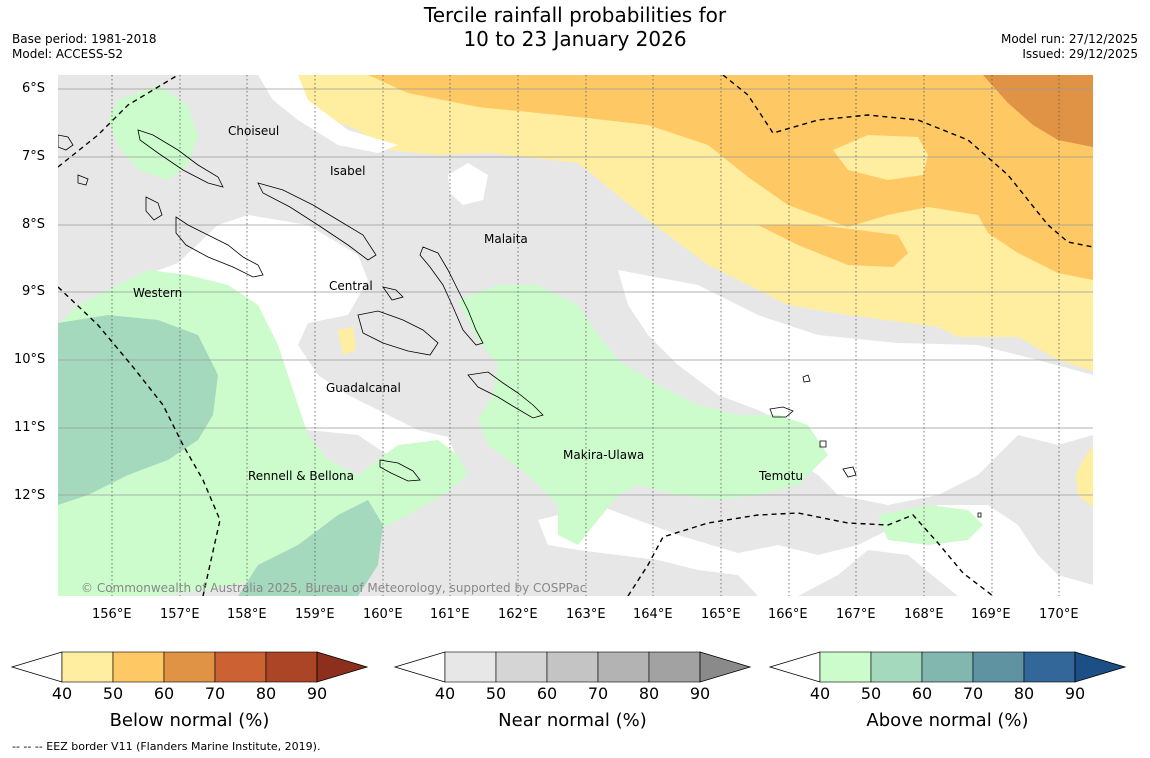 The height and width of the screenshot is (758, 1150). What do you see at coordinates (400, 470) in the screenshot?
I see `rennell-island` at bounding box center [400, 470].